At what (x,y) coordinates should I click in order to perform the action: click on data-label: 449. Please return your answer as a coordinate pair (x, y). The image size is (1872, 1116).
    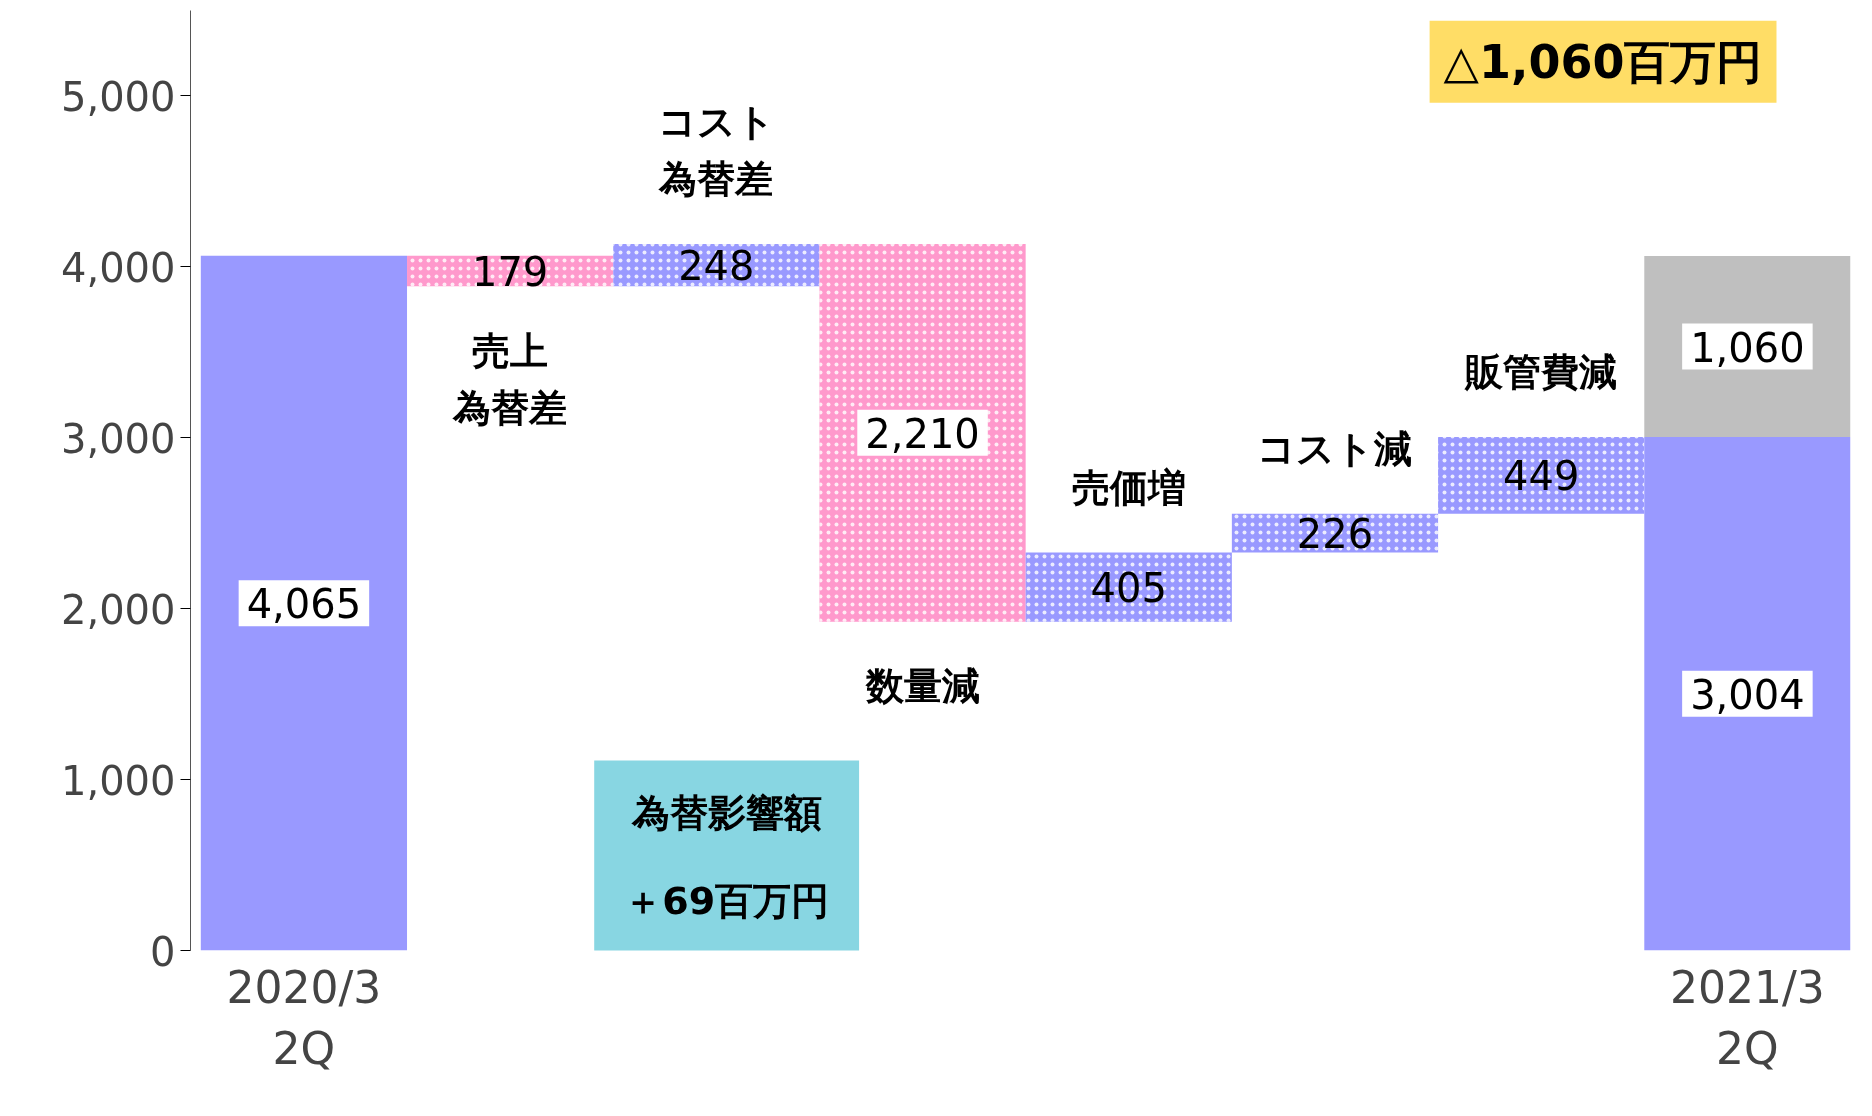
    Looking at the image, I should click on (1541, 476).